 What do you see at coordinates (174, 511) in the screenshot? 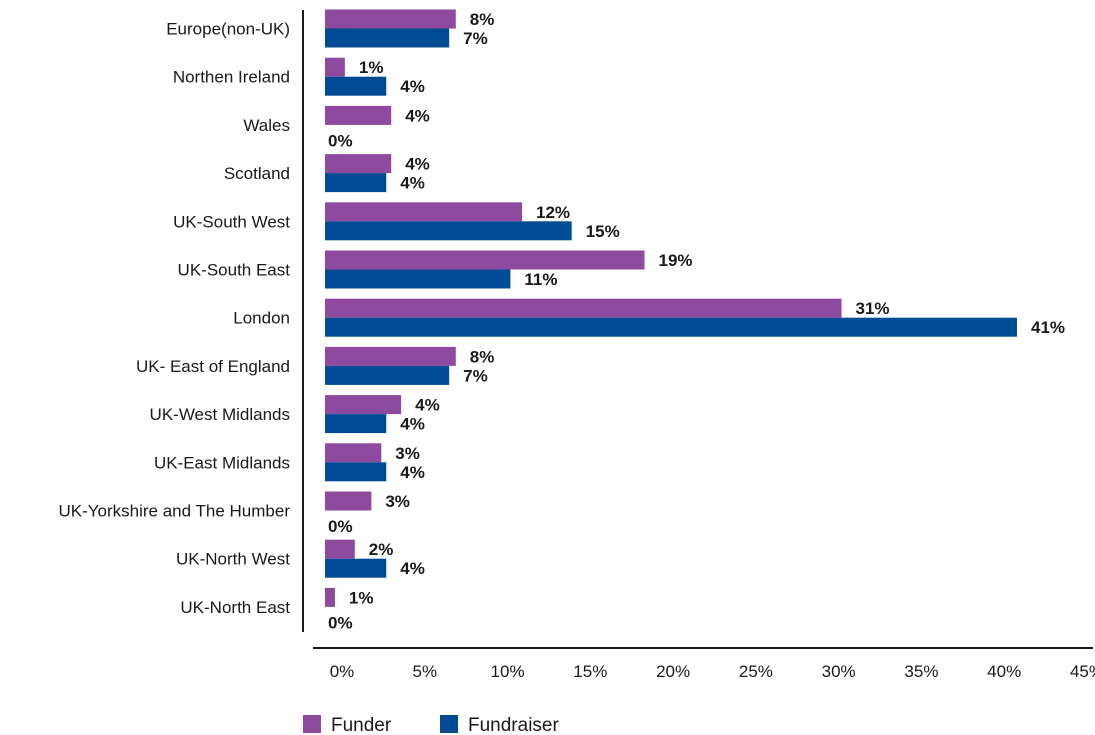
I see `category-label: UK-Yorkshire and The Humber` at bounding box center [174, 511].